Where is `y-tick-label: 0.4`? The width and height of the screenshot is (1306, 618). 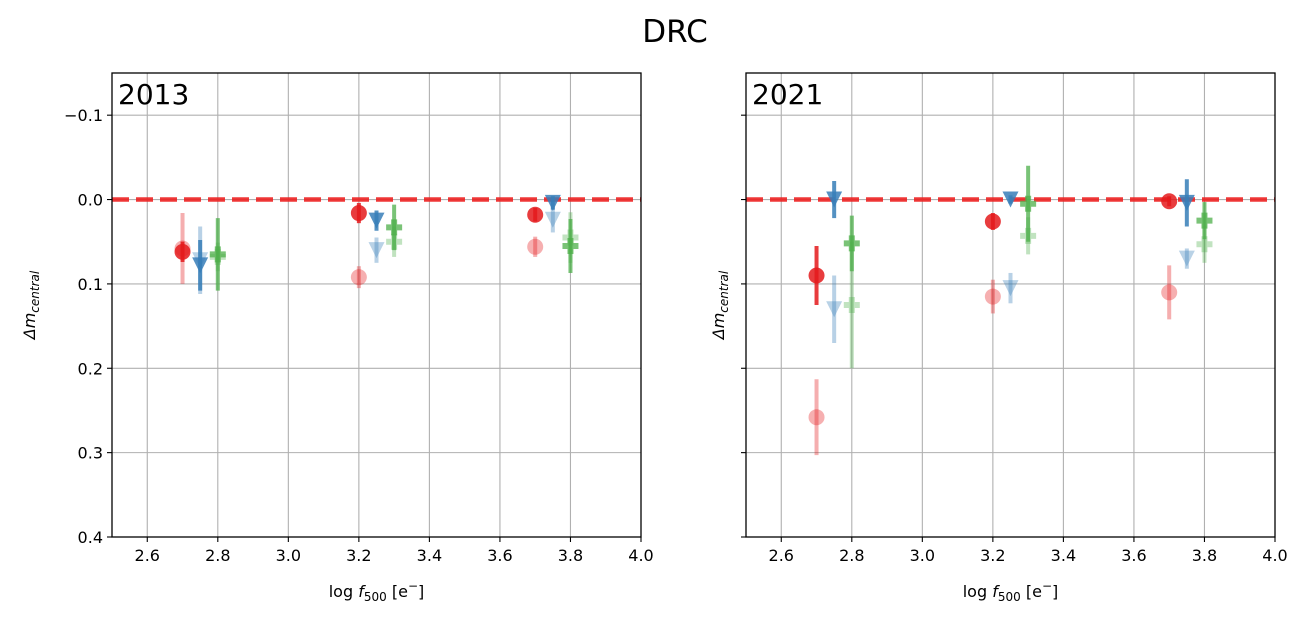
y-tick-label: 0.4 is located at coordinates (90, 537).